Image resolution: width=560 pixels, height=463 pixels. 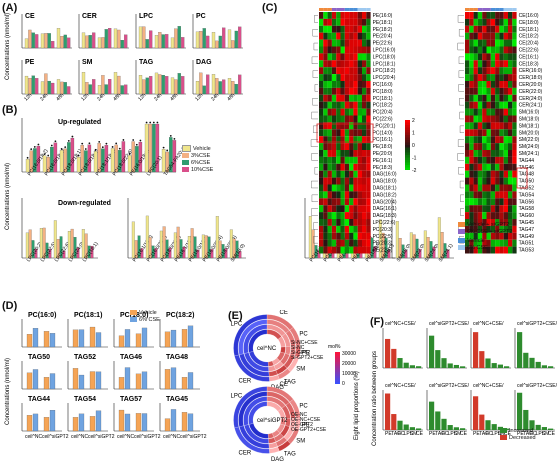 What do you see at coordinates (385, 189) in the screenshot?
I see `c-row-label: DAG(18:1)` at bounding box center [385, 189].